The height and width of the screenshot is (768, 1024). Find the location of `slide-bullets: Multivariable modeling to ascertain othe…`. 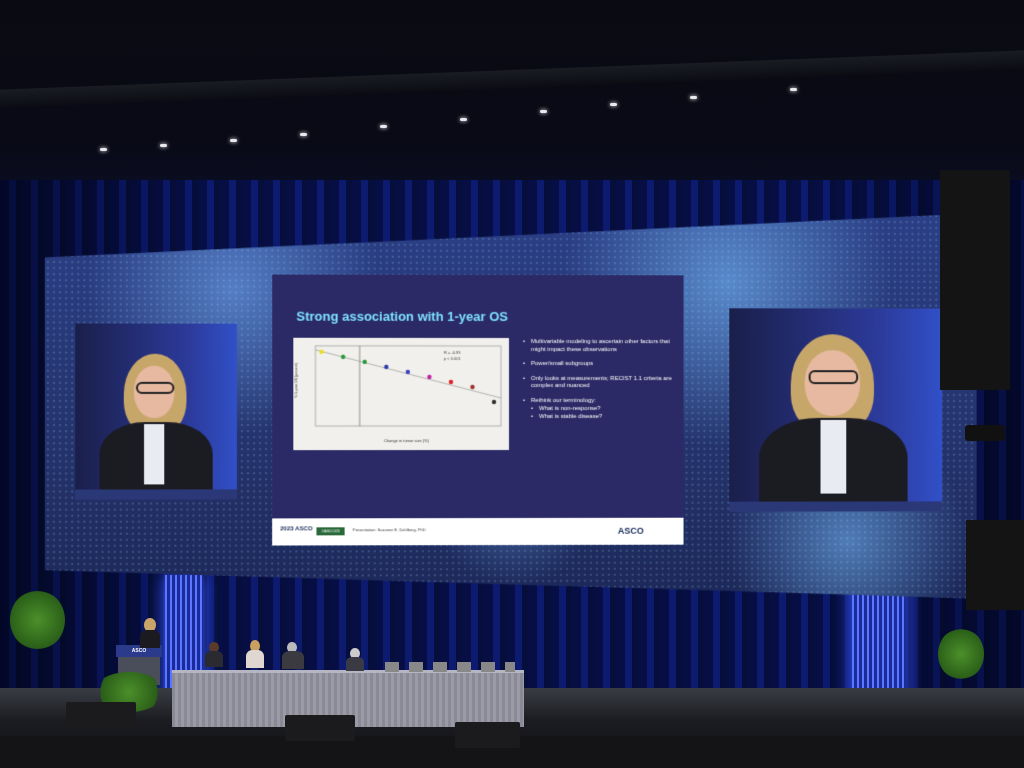

slide-bullets: Multivariable modeling to ascertain othe… is located at coordinates (598, 380).